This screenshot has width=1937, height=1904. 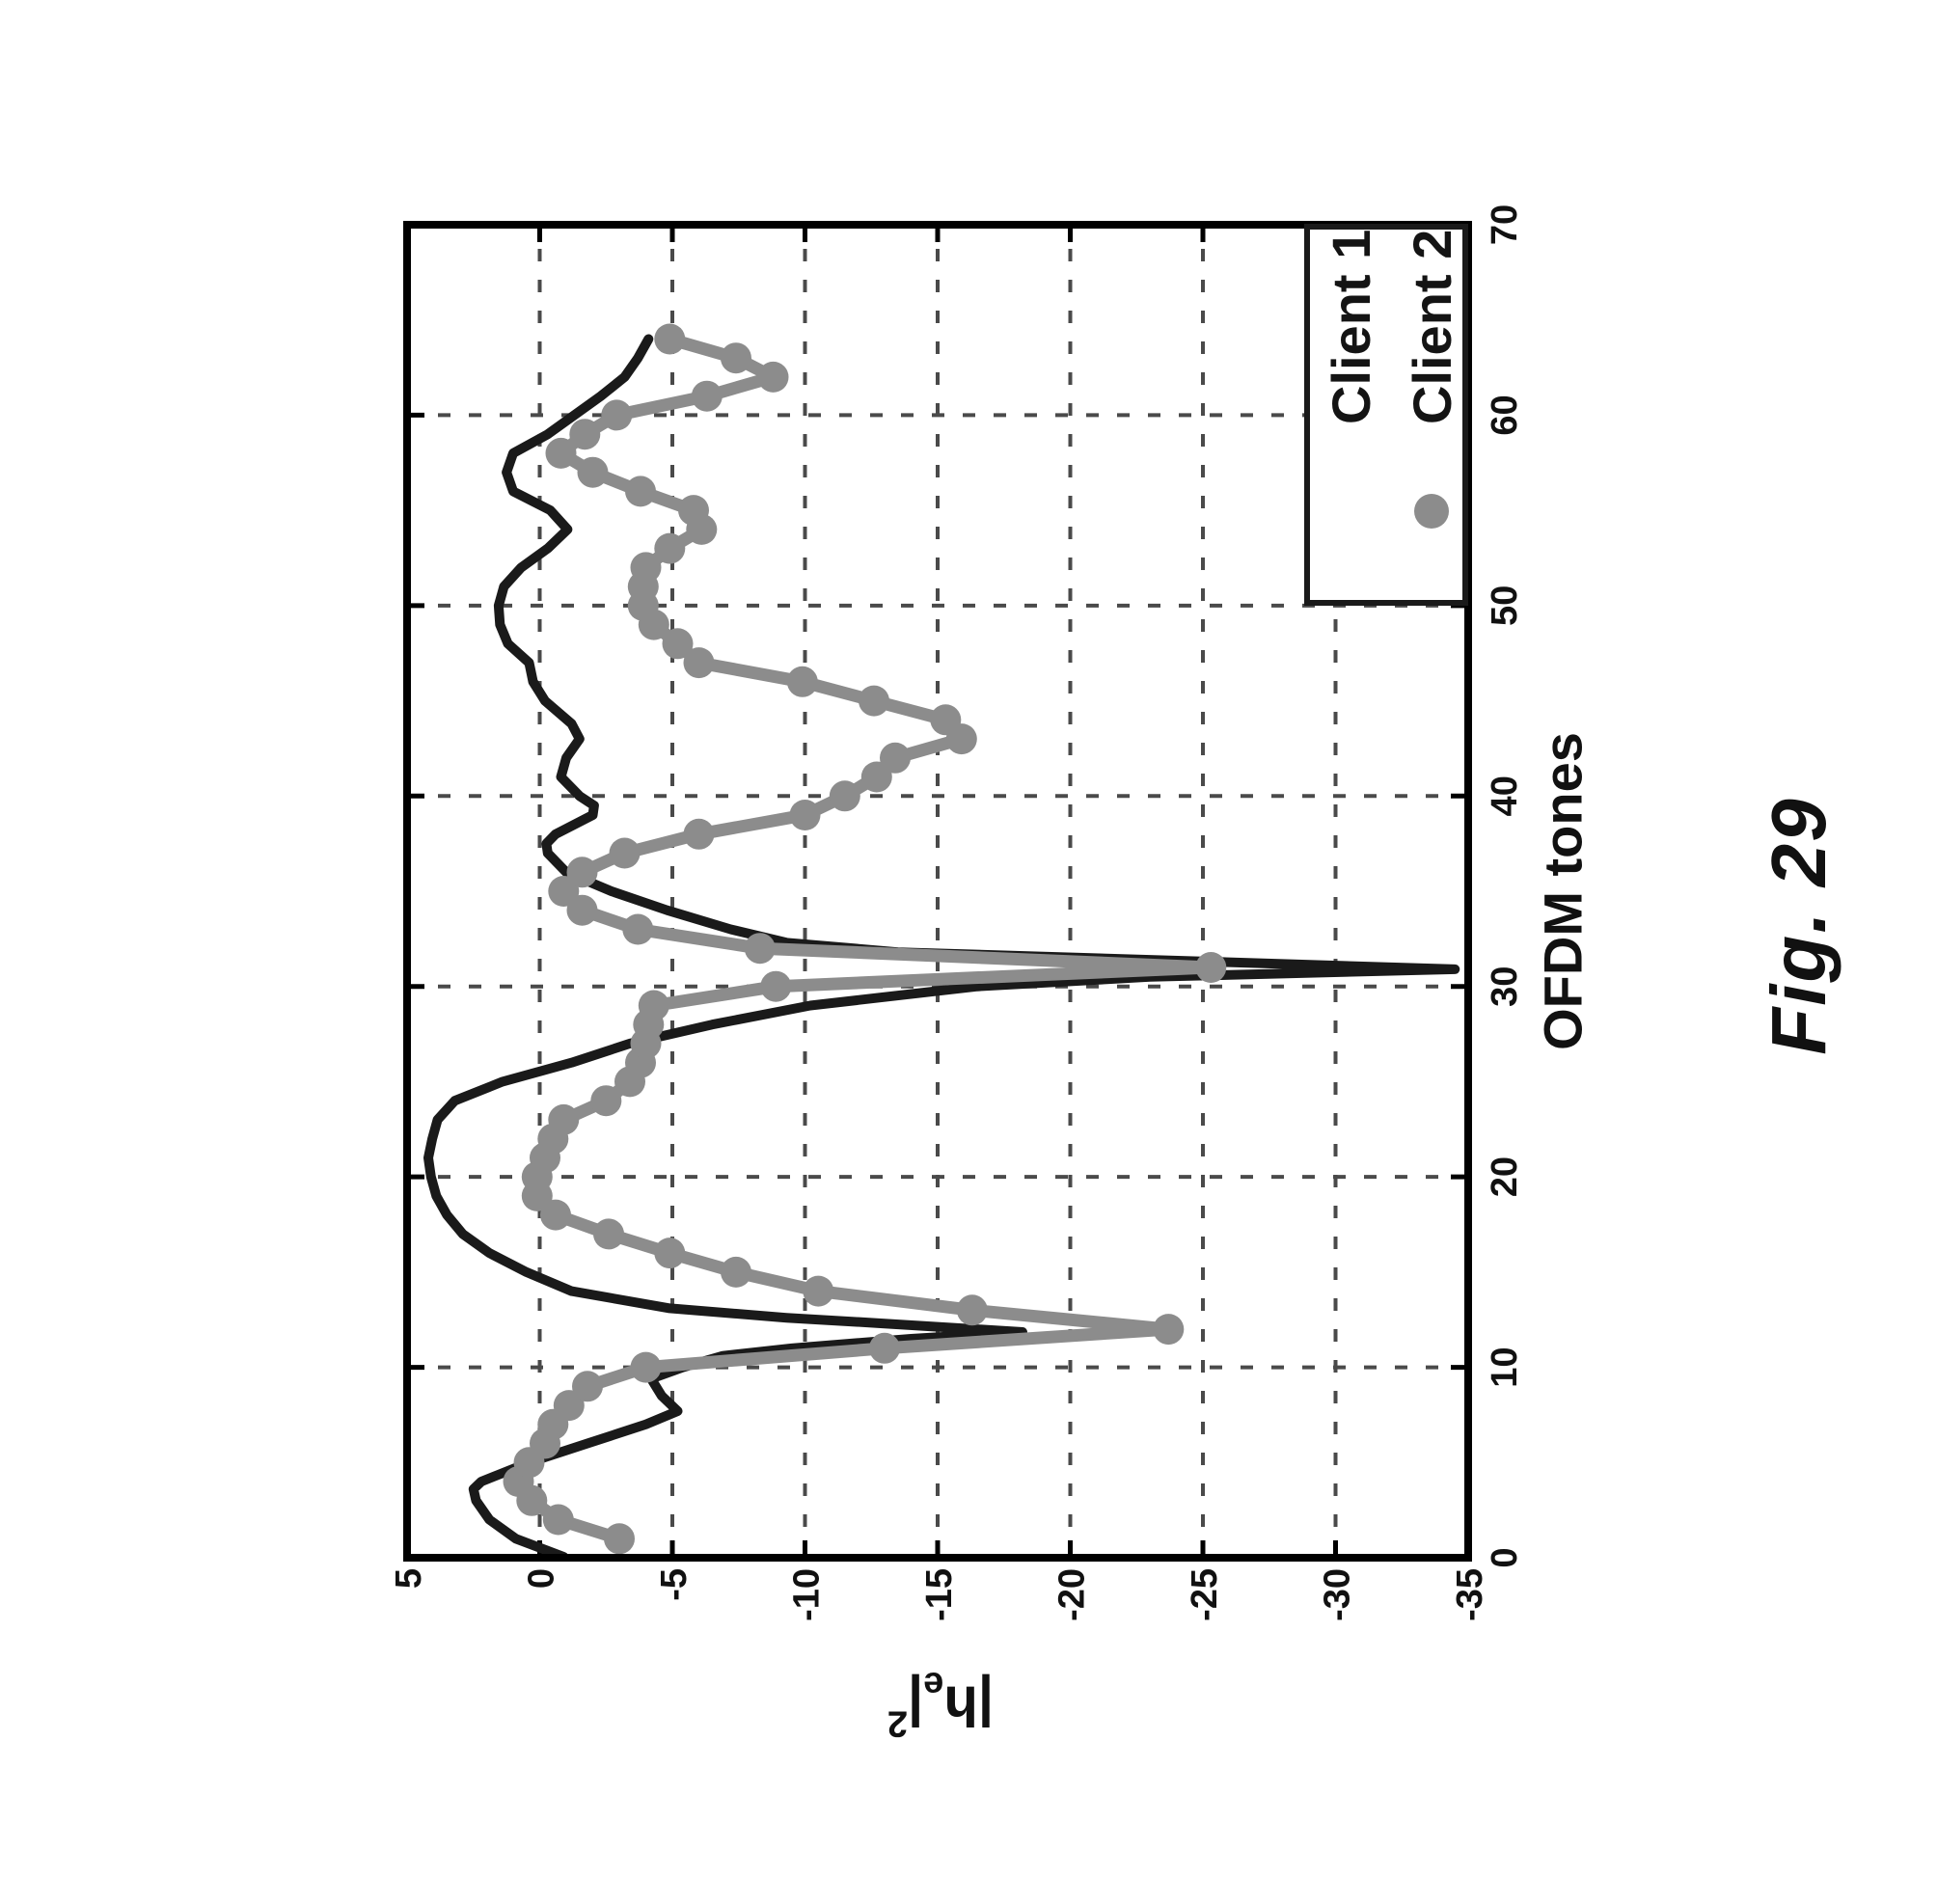 What do you see at coordinates (542, 1579) in the screenshot?
I see `y-tick-label: 0` at bounding box center [542, 1579].